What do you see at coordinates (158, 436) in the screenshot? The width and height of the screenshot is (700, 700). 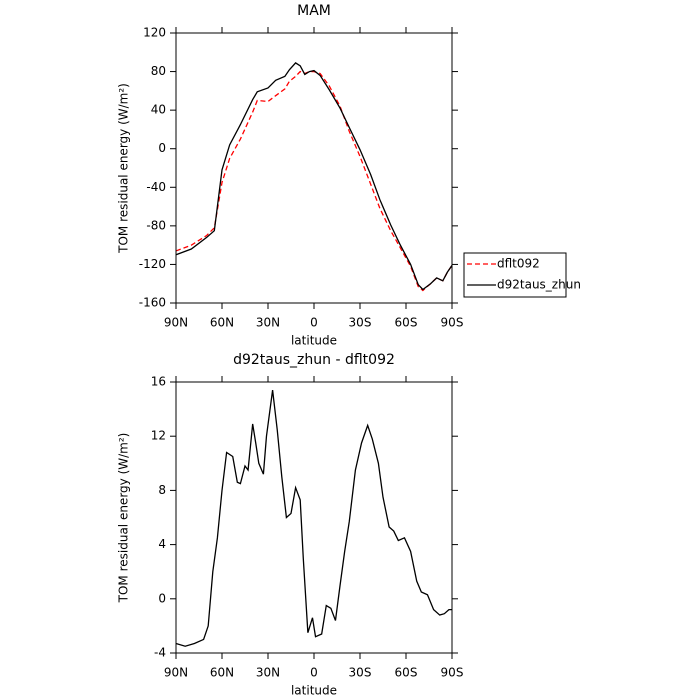 I see `y-tick-label: 12` at bounding box center [158, 436].